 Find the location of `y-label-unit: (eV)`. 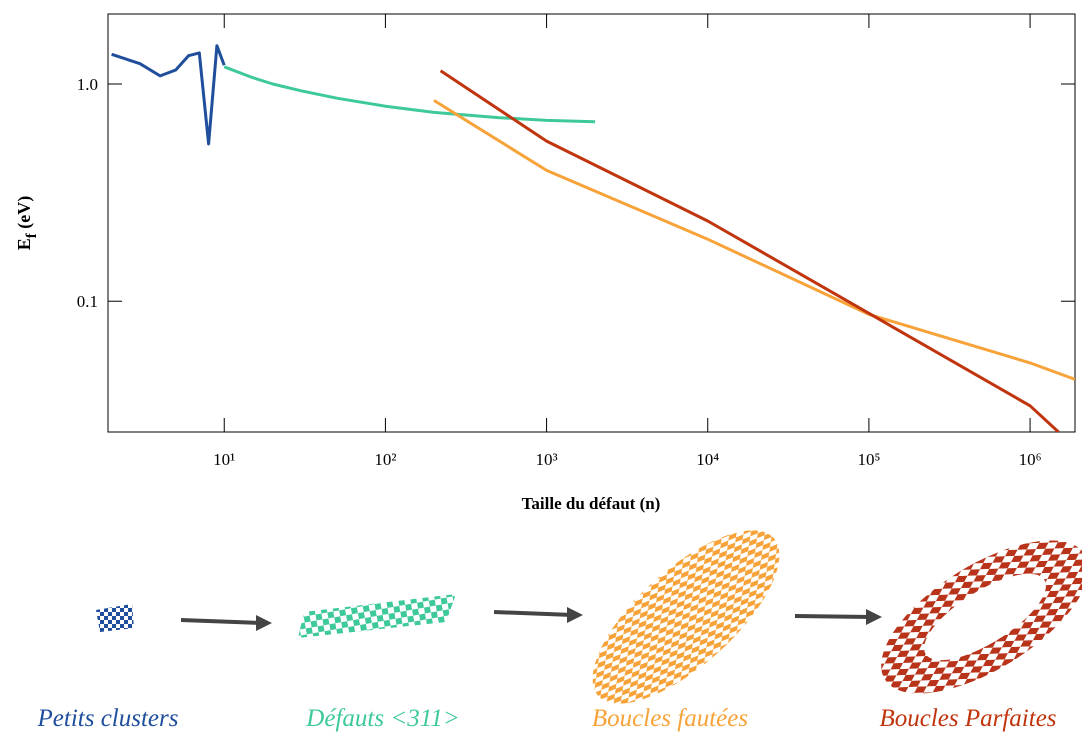

y-label-unit: (eV) is located at coordinates (24, 214).